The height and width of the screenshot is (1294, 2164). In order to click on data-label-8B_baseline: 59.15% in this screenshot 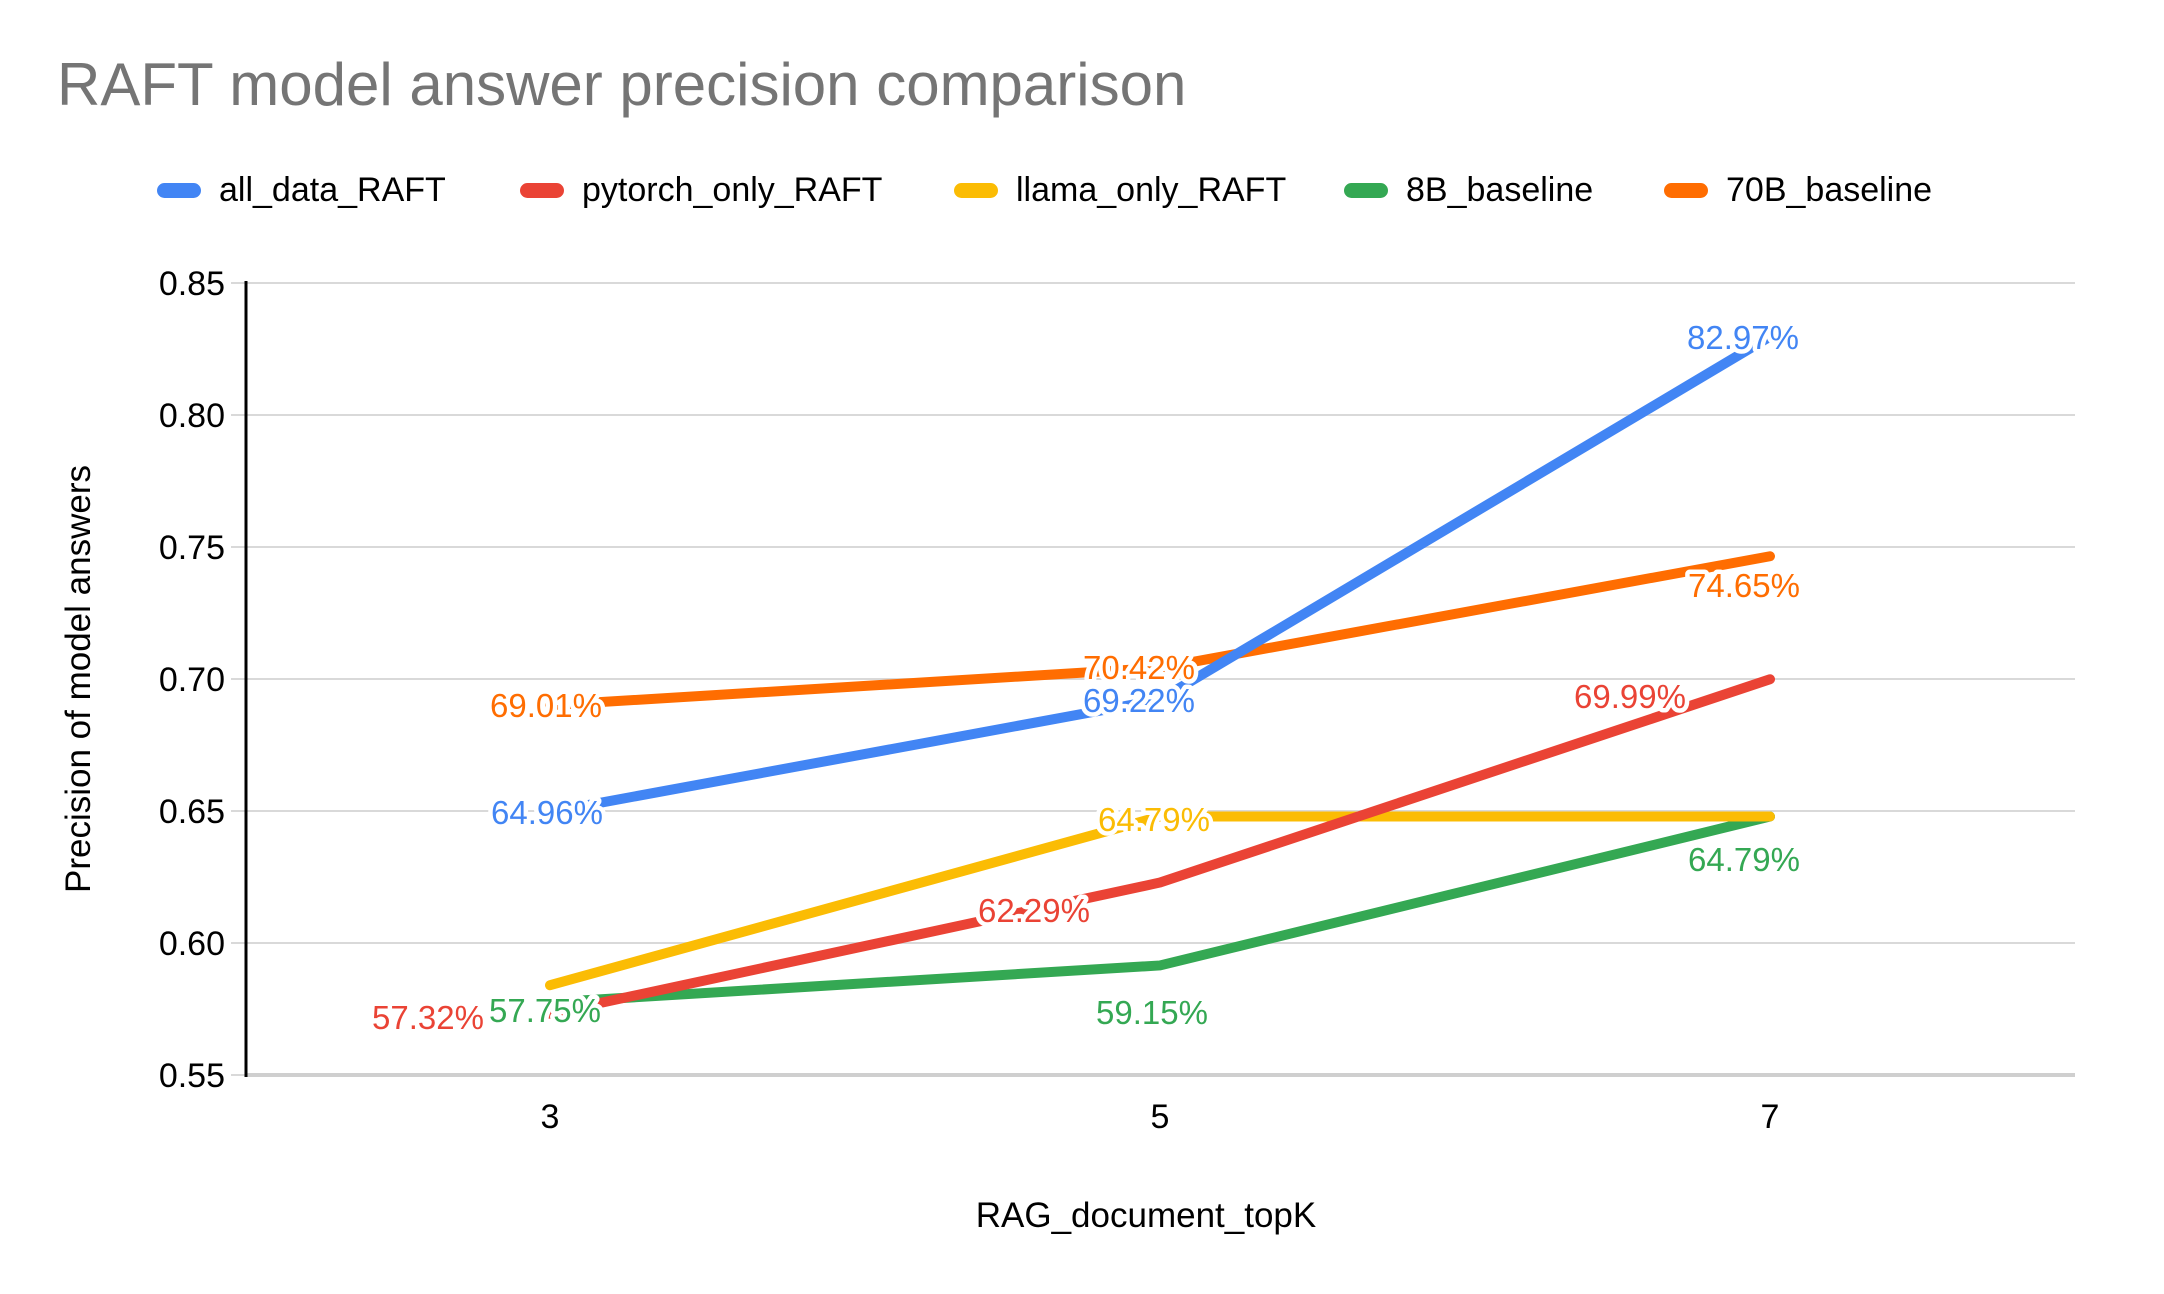, I will do `click(1152, 1012)`.